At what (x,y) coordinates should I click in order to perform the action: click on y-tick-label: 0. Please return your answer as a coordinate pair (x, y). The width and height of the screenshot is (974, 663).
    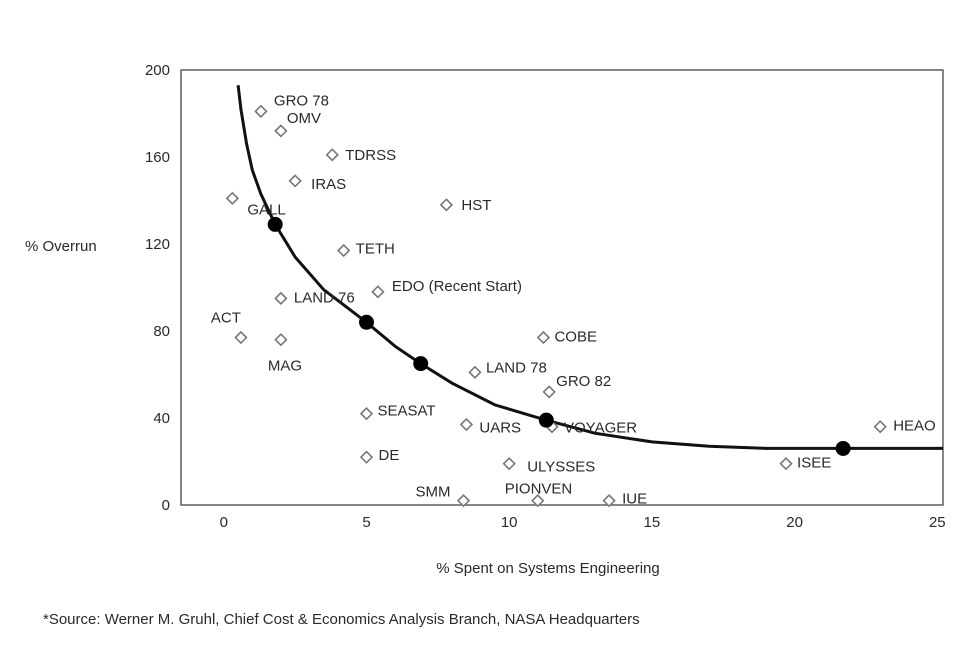
    Looking at the image, I should click on (166, 505).